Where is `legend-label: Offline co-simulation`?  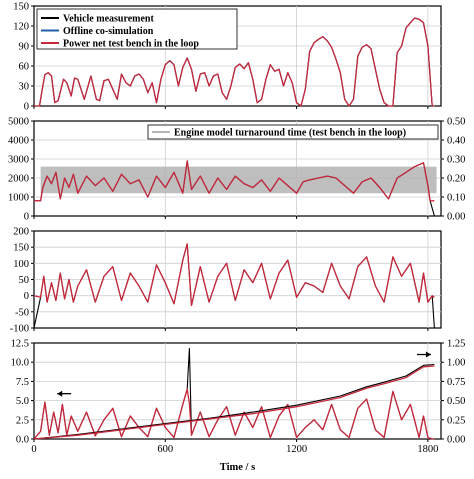
legend-label: Offline co-simulation is located at coordinates (108, 31).